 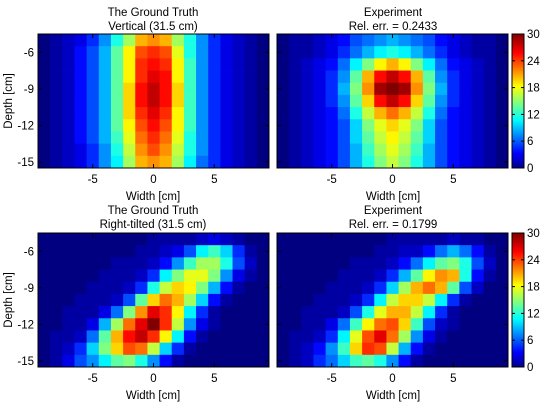 What do you see at coordinates (393, 225) in the screenshot?
I see `panel-subtitle: Rel. err. = 0.1799` at bounding box center [393, 225].